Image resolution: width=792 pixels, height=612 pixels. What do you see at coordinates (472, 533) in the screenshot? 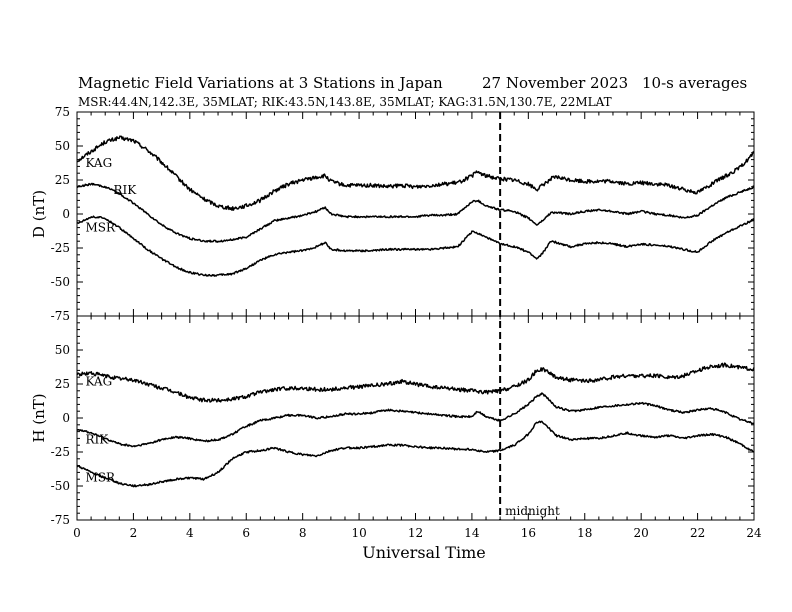
I see `x-tick-label: 14` at bounding box center [472, 533].